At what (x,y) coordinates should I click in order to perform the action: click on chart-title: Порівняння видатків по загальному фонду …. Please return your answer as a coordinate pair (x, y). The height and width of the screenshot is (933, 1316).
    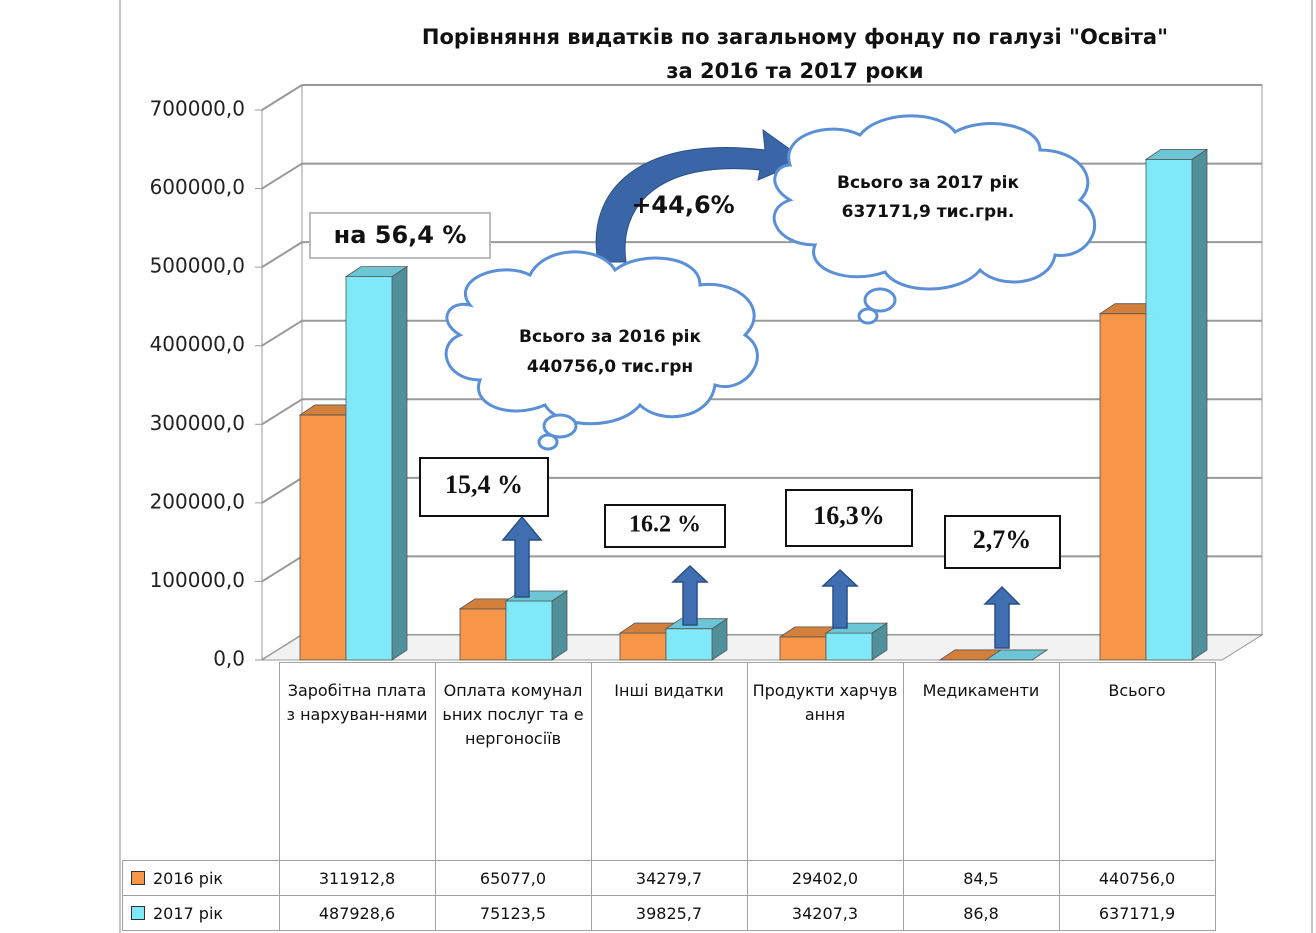
    Looking at the image, I should click on (795, 37).